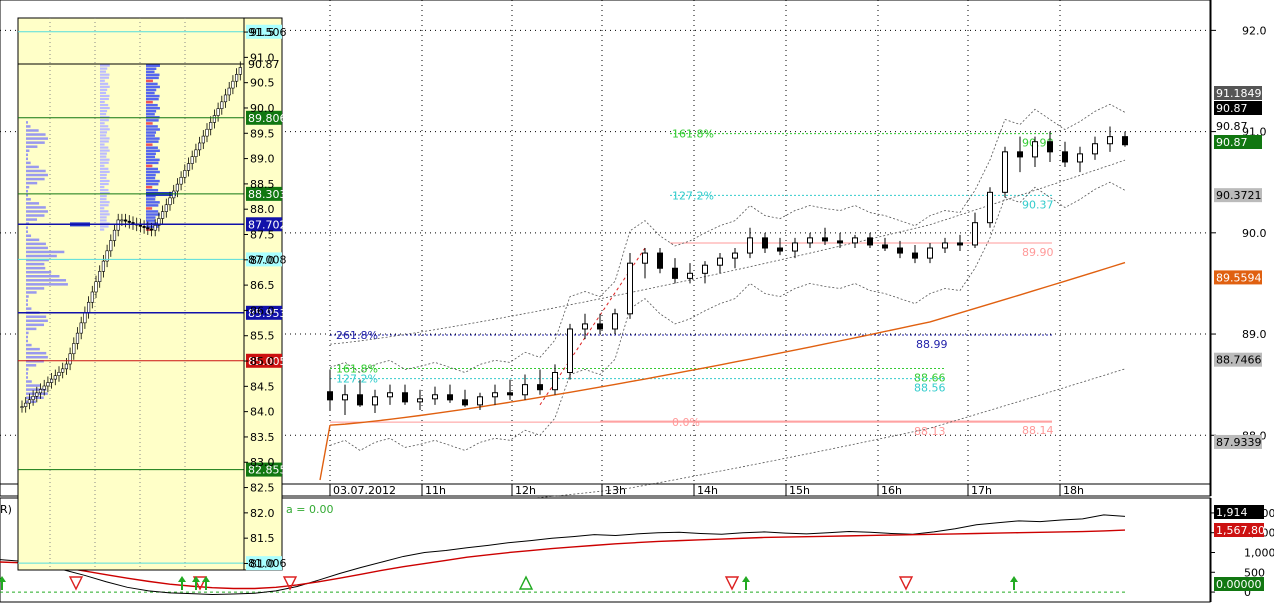 This screenshot has height=604, width=1274. Describe the element at coordinates (906, 583) in the screenshot. I see `sell-signal-icon` at that location.